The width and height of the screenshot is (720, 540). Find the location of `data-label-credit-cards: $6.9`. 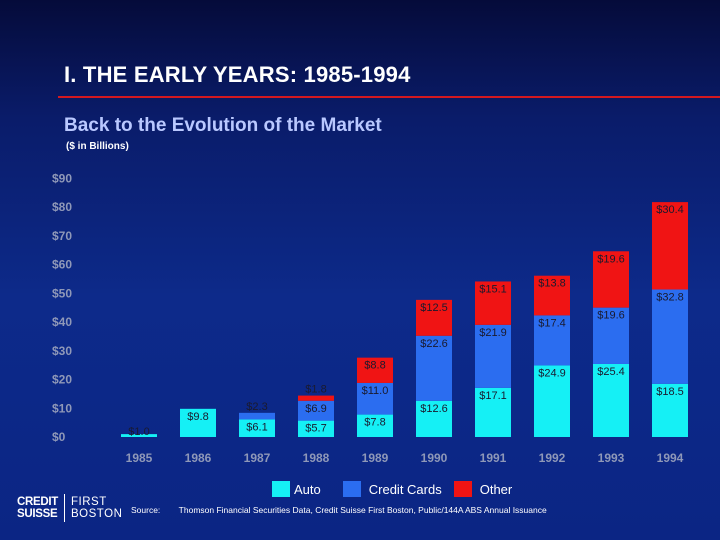

data-label-credit-cards: $6.9 is located at coordinates (315, 409).